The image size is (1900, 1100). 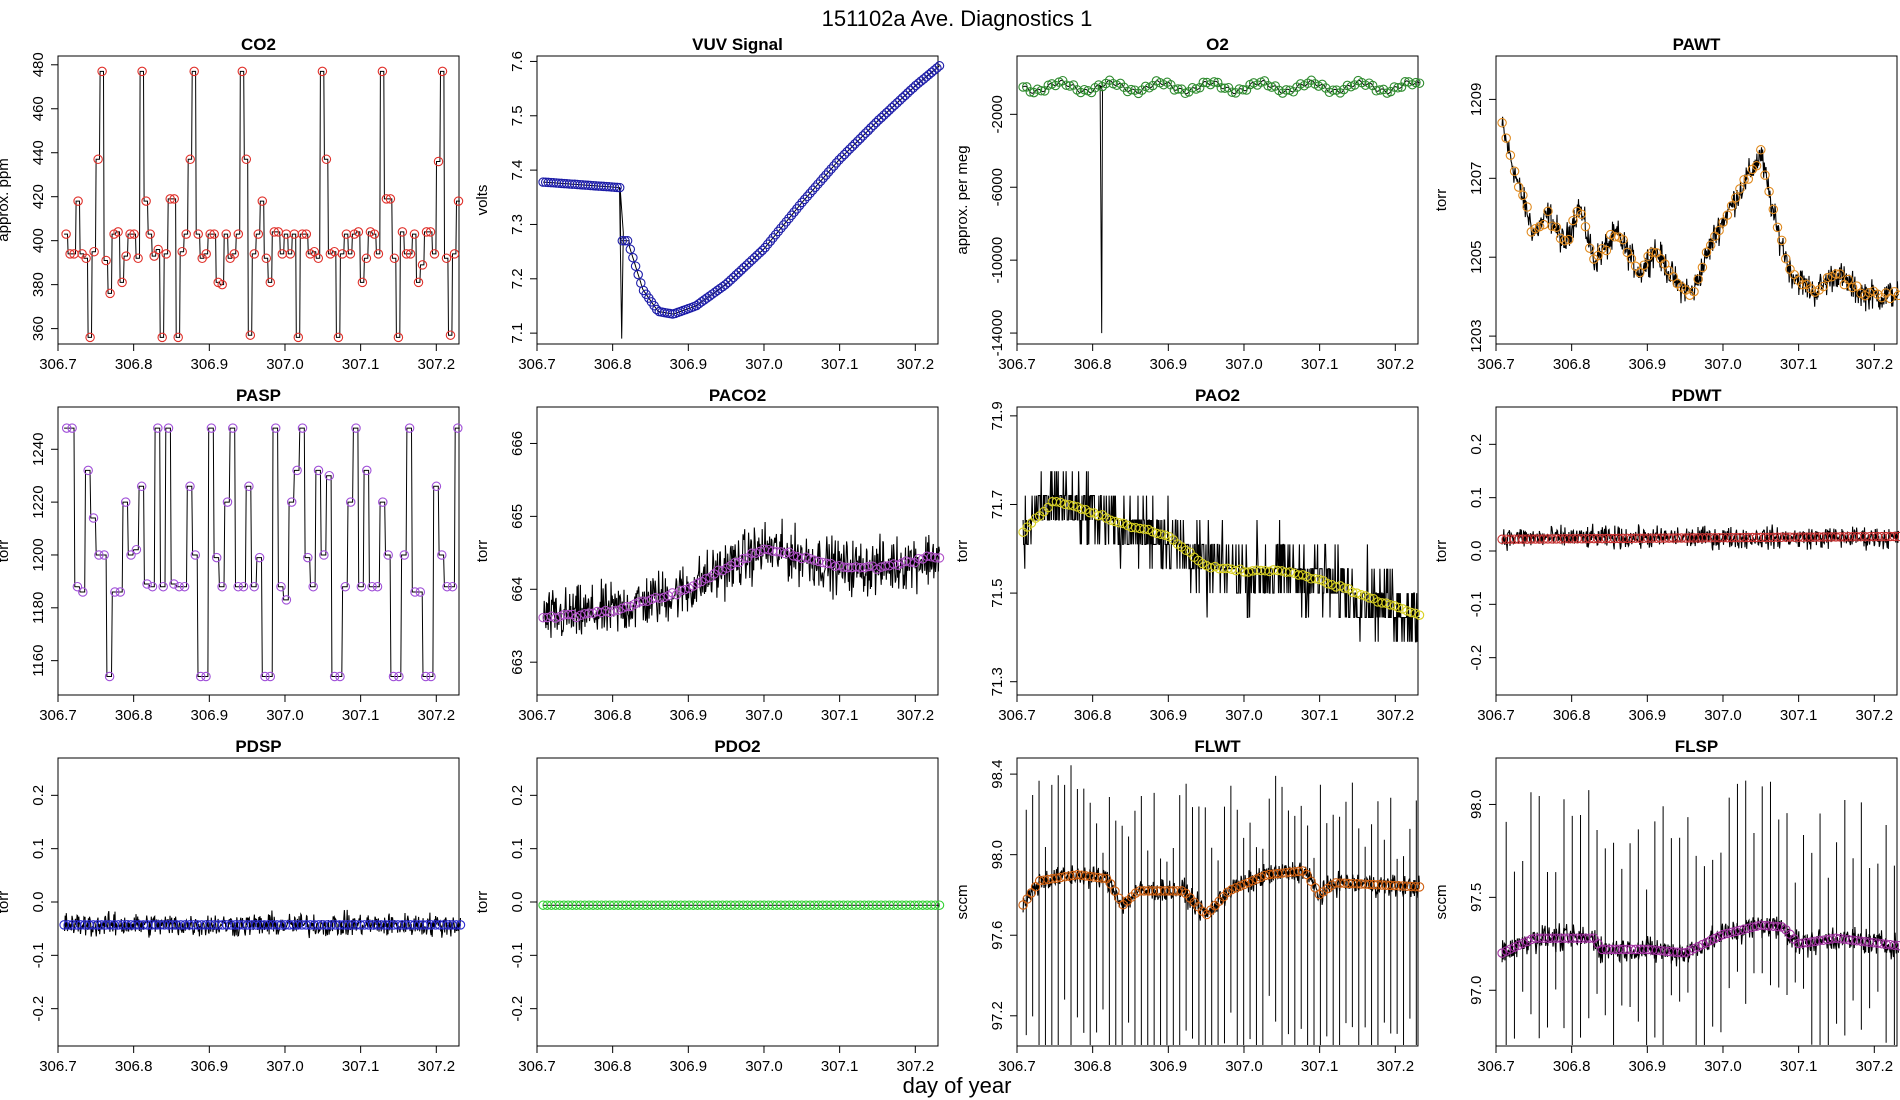 What do you see at coordinates (997, 681) in the screenshot?
I see `y-tick-label: 71.3` at bounding box center [997, 681].